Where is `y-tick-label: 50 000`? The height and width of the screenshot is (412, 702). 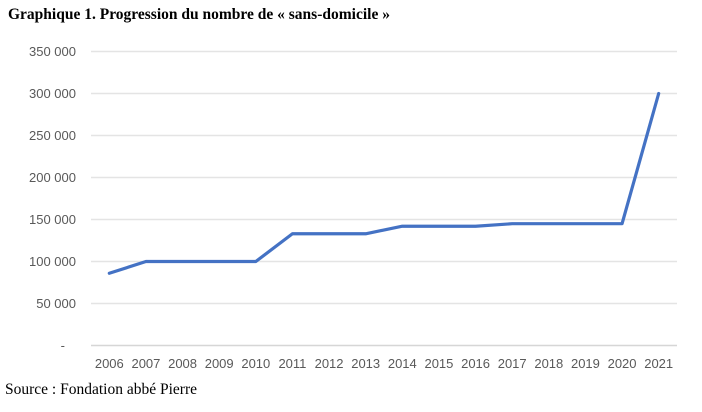
y-tick-label: 50 000 is located at coordinates (56, 303).